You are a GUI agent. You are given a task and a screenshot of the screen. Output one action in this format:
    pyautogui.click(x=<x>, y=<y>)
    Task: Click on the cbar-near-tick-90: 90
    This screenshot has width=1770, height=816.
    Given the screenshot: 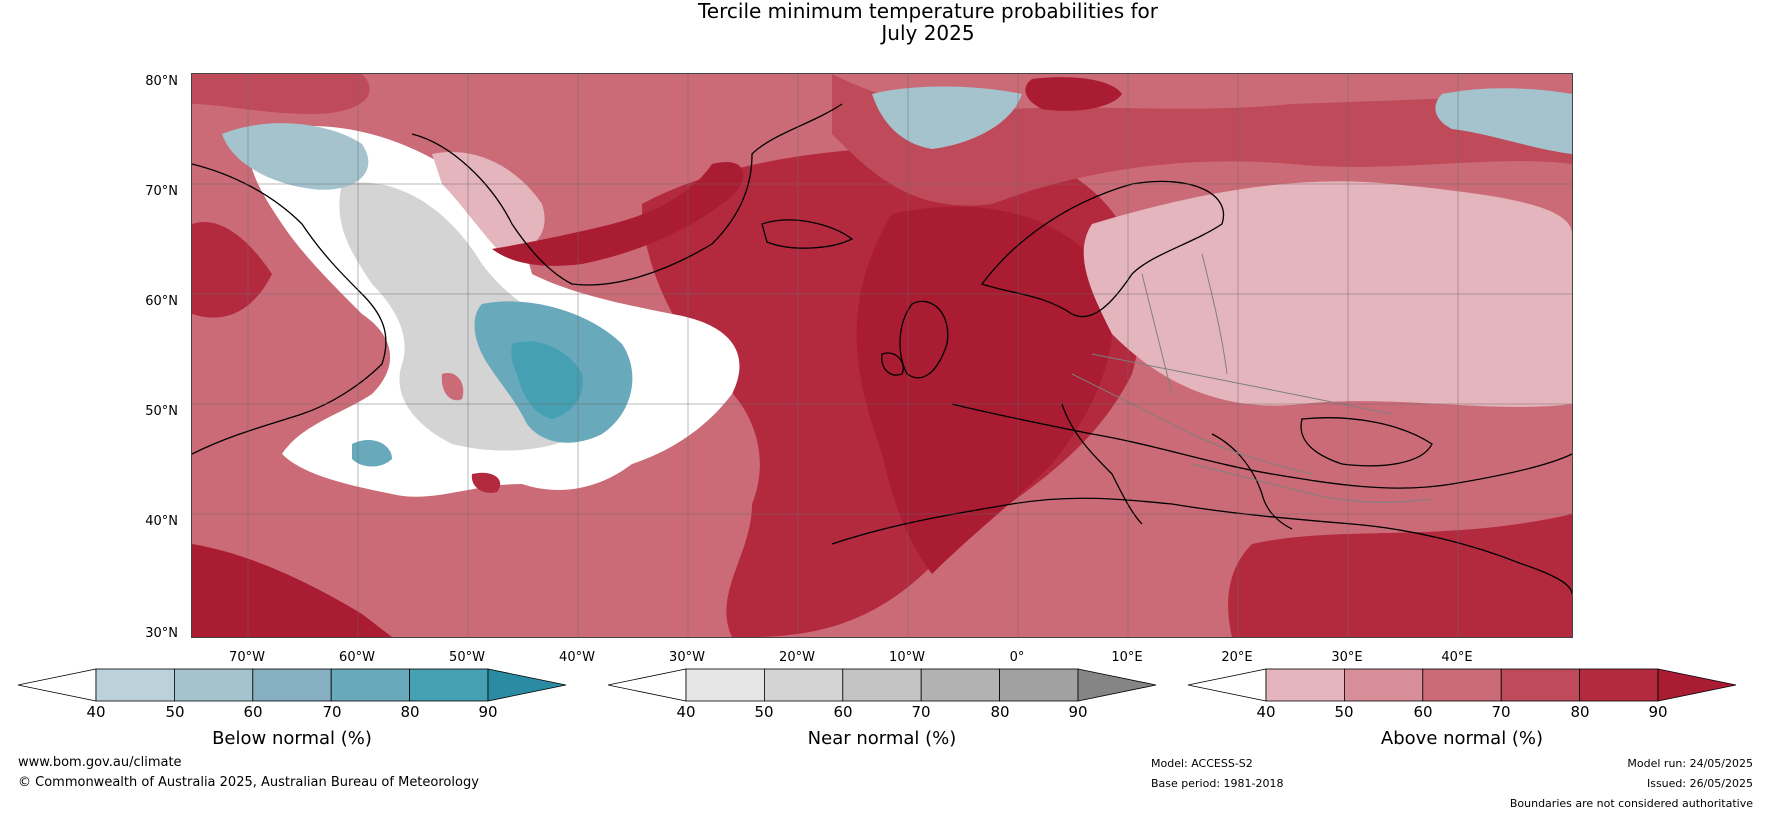 What is the action you would take?
    pyautogui.click(x=1078, y=712)
    